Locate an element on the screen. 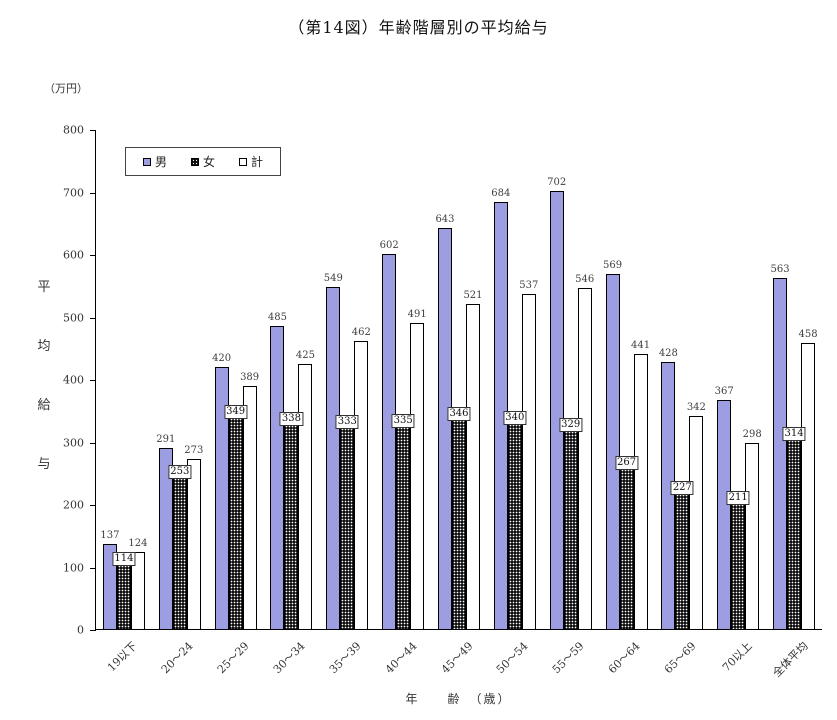 Image resolution: width=837 pixels, height=720 pixels. bar-value-label: 537 is located at coordinates (529, 286).